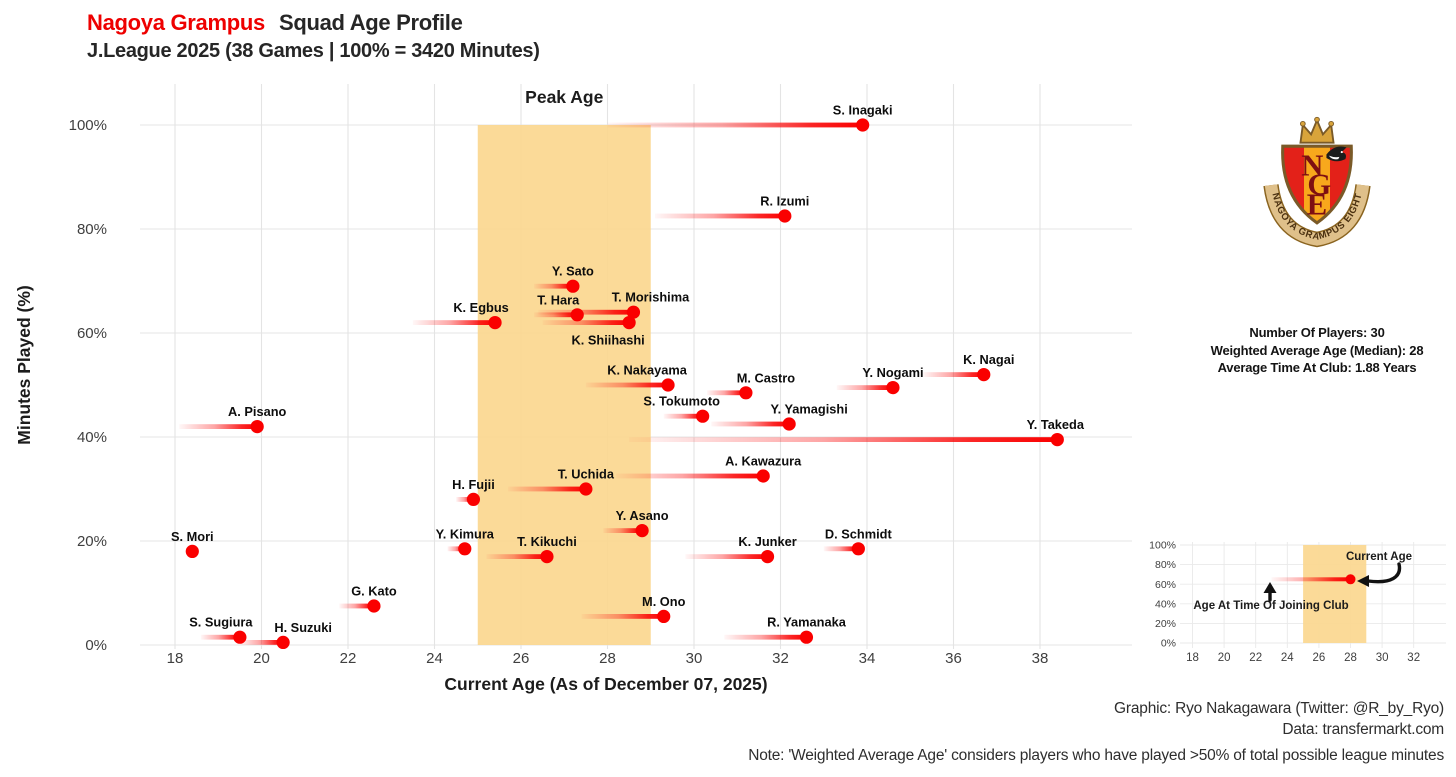  I want to click on x-axis-title: Current Age (As of December 07, 2025), so click(605, 684).